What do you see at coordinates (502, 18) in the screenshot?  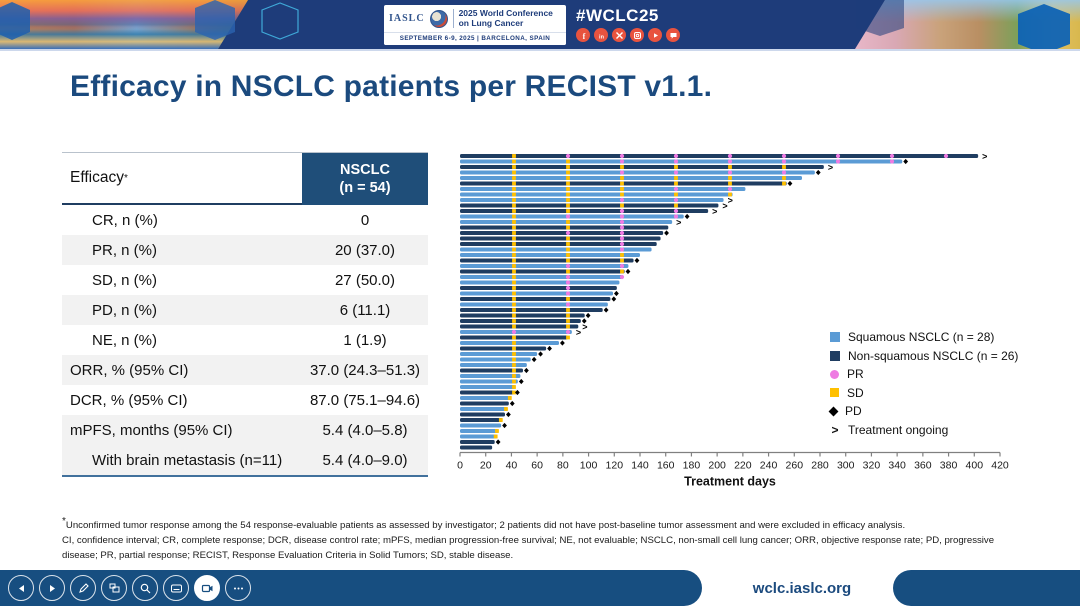 I see `conference-title: 2025 World Conference on Lung Cancer` at bounding box center [502, 18].